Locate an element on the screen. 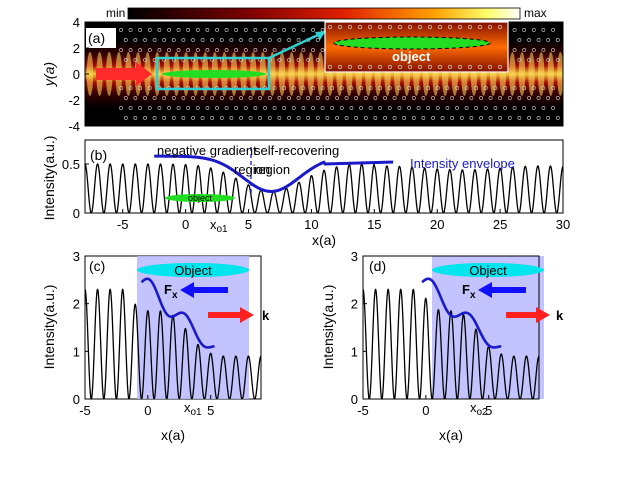 The height and width of the screenshot is (480, 639). panel-d-x-marker: xo2 is located at coordinates (479, 409).